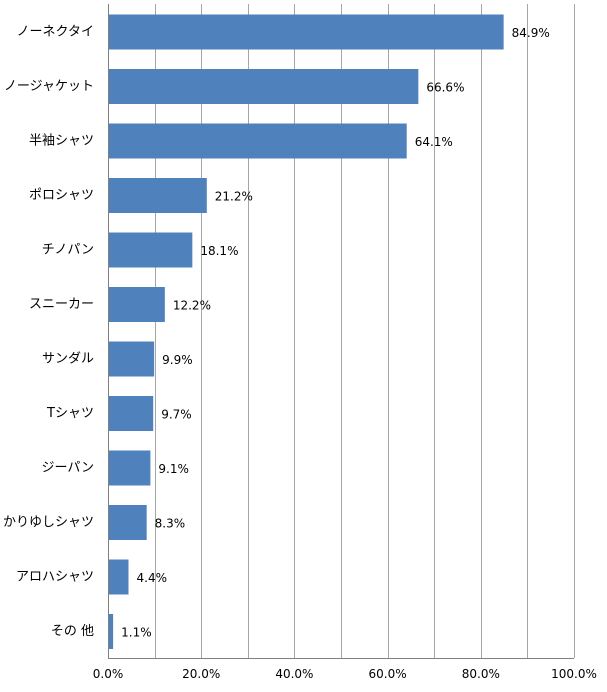  I want to click on x-tick-label-3: 60.0%, so click(388, 674).